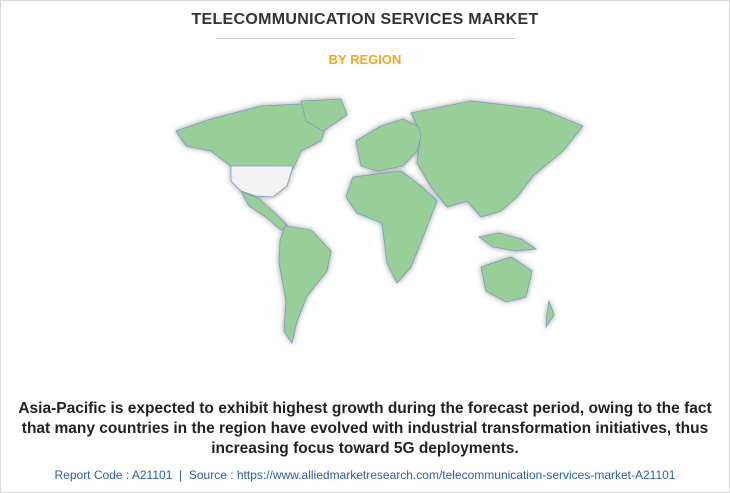  I want to click on greenland, so click(324, 115).